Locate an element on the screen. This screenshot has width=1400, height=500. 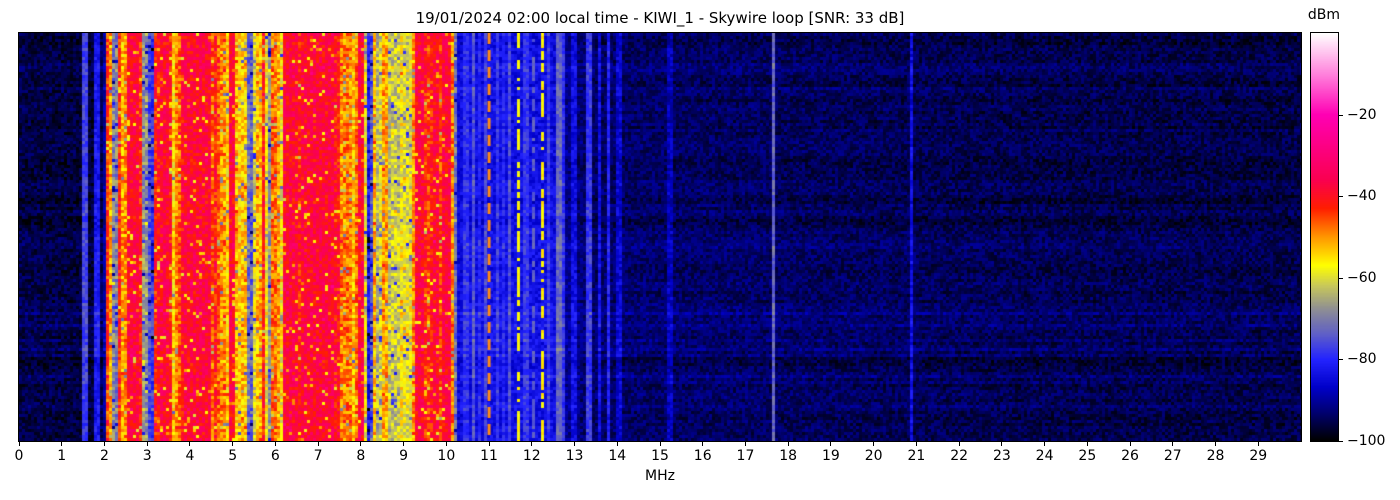
x-tick-label: 2 is located at coordinates (104, 456).